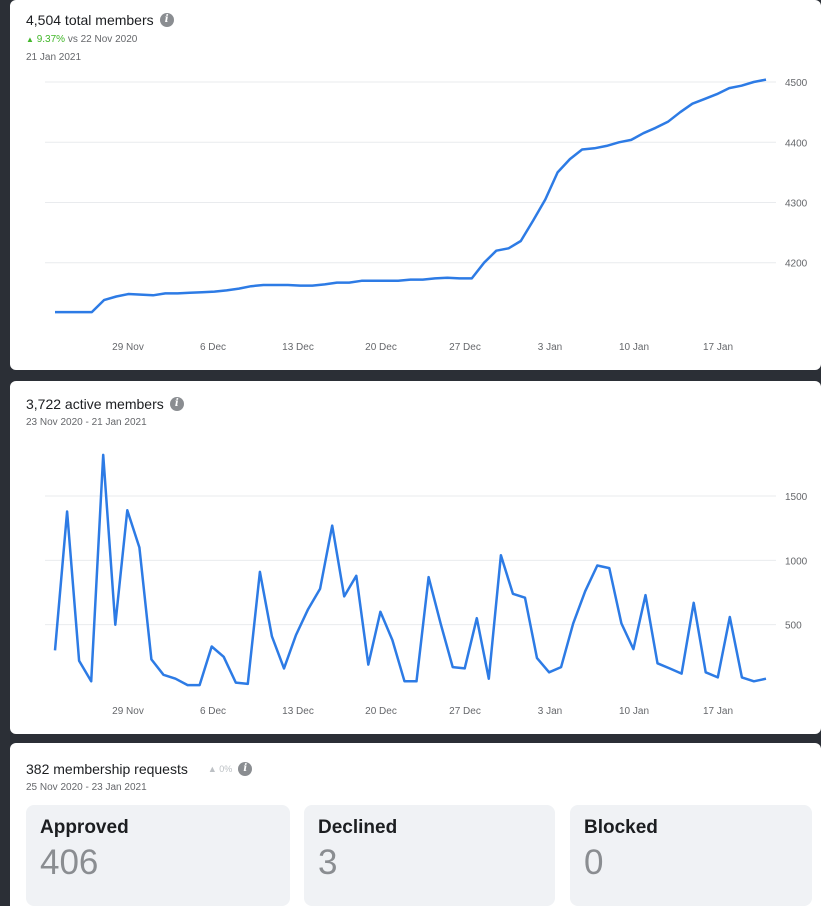 Image resolution: width=821 pixels, height=906 pixels. What do you see at coordinates (95, 404) in the screenshot?
I see `active-members-title: 3,722 active members` at bounding box center [95, 404].